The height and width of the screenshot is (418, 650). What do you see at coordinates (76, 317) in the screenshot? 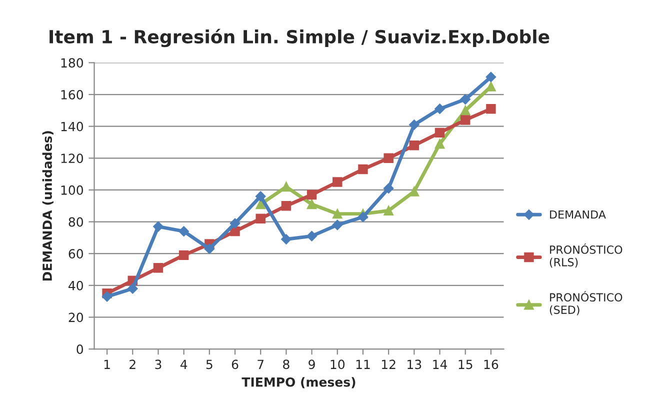
I see `y-tick-label: 20` at bounding box center [76, 317].